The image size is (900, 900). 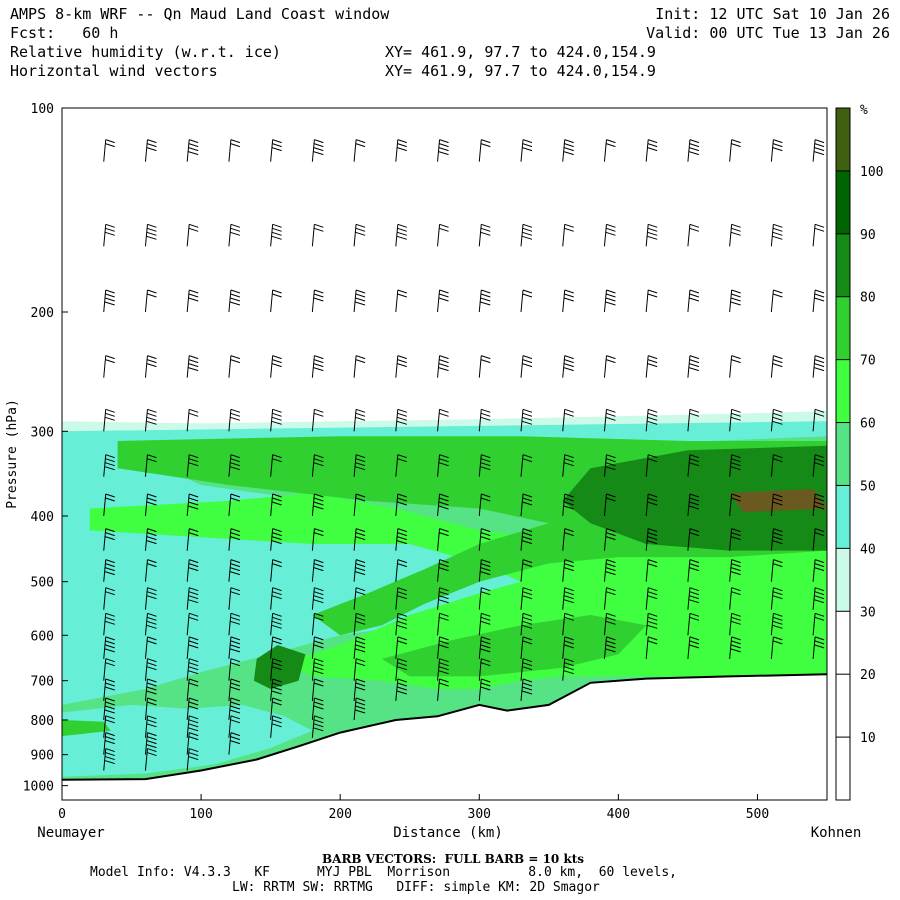 I want to click on x-tick-label: 0, so click(x=62, y=814).